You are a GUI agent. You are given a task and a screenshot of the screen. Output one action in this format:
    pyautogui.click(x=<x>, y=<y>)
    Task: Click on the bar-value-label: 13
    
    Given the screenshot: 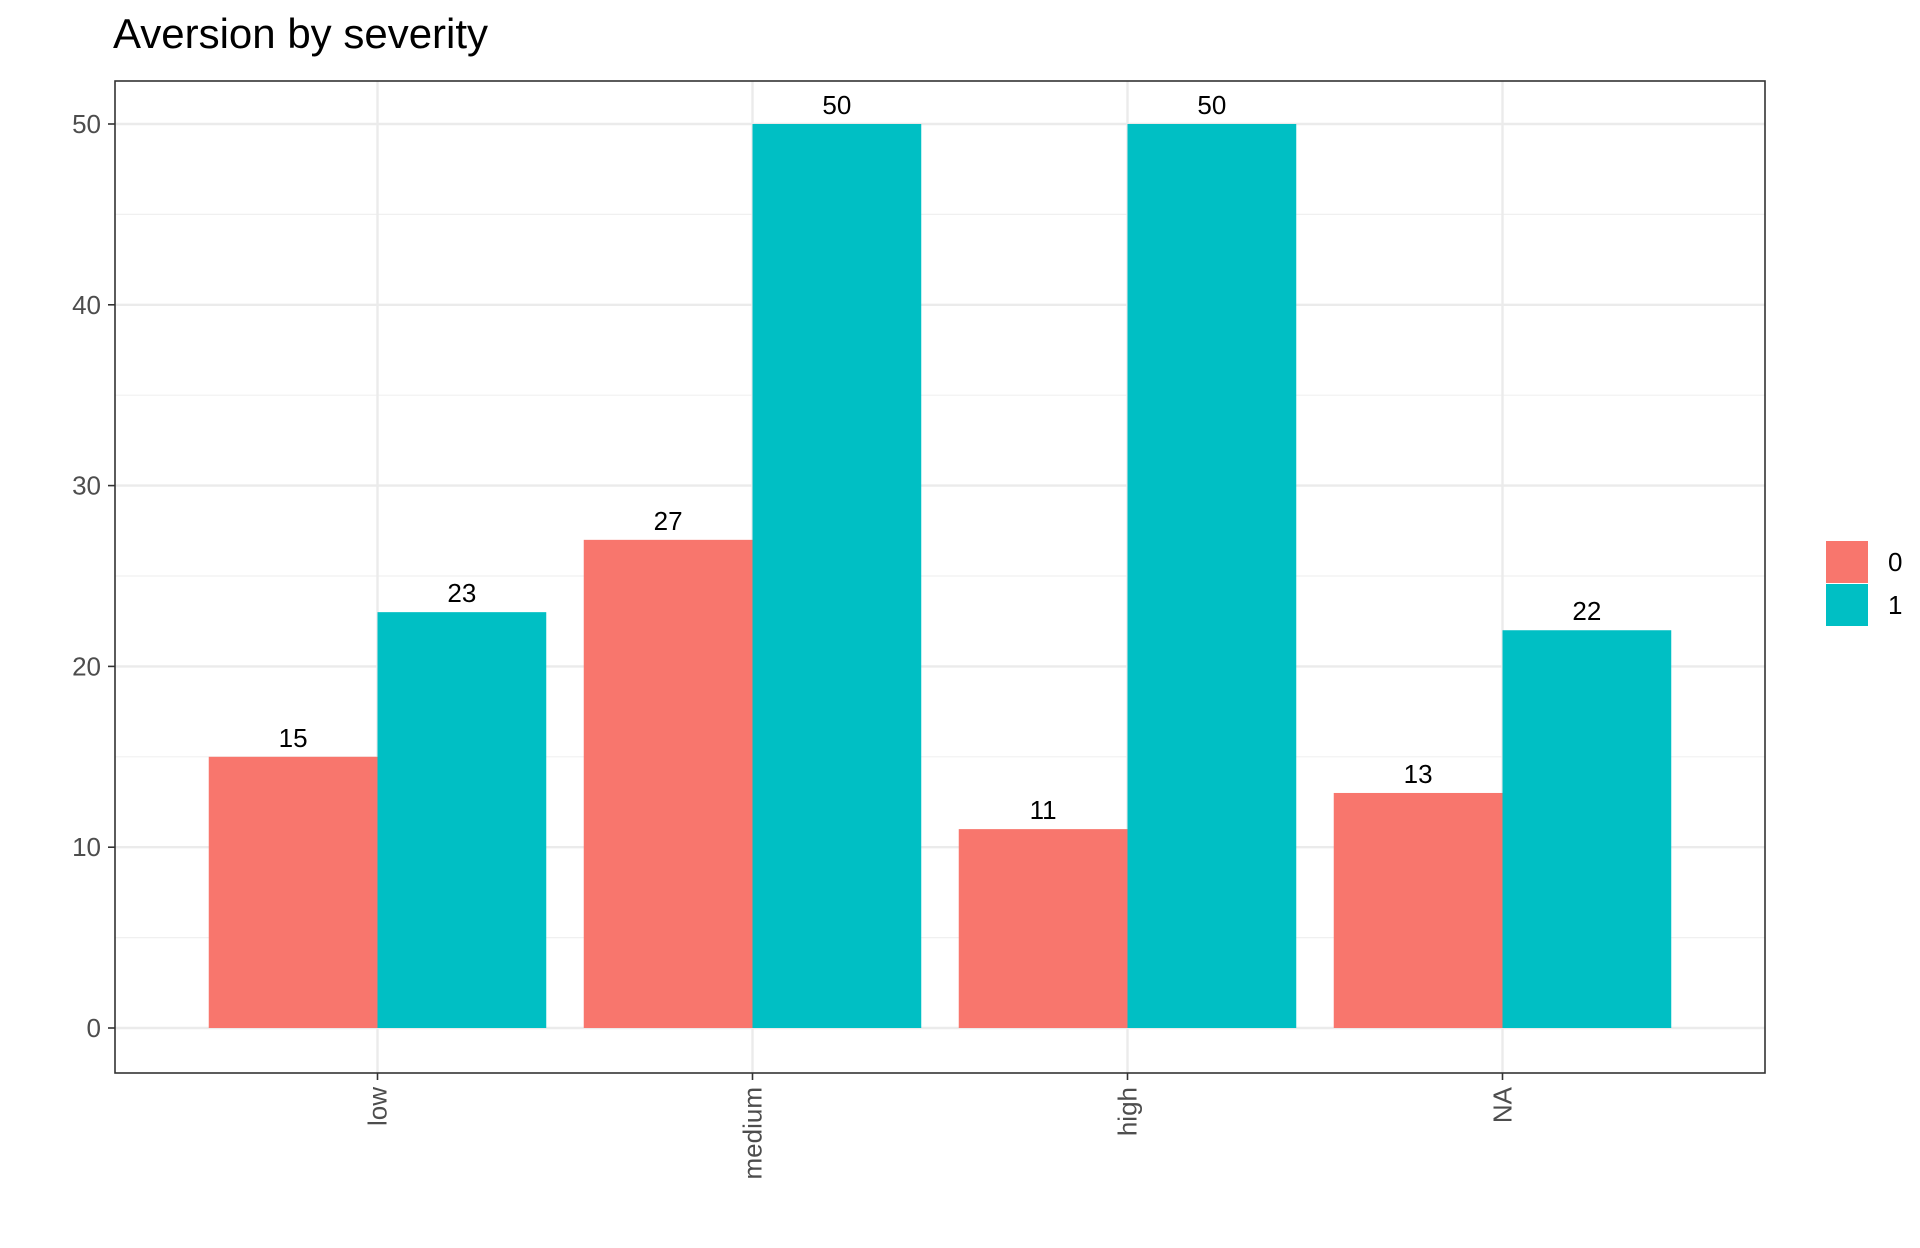 What is the action you would take?
    pyautogui.click(x=1418, y=774)
    